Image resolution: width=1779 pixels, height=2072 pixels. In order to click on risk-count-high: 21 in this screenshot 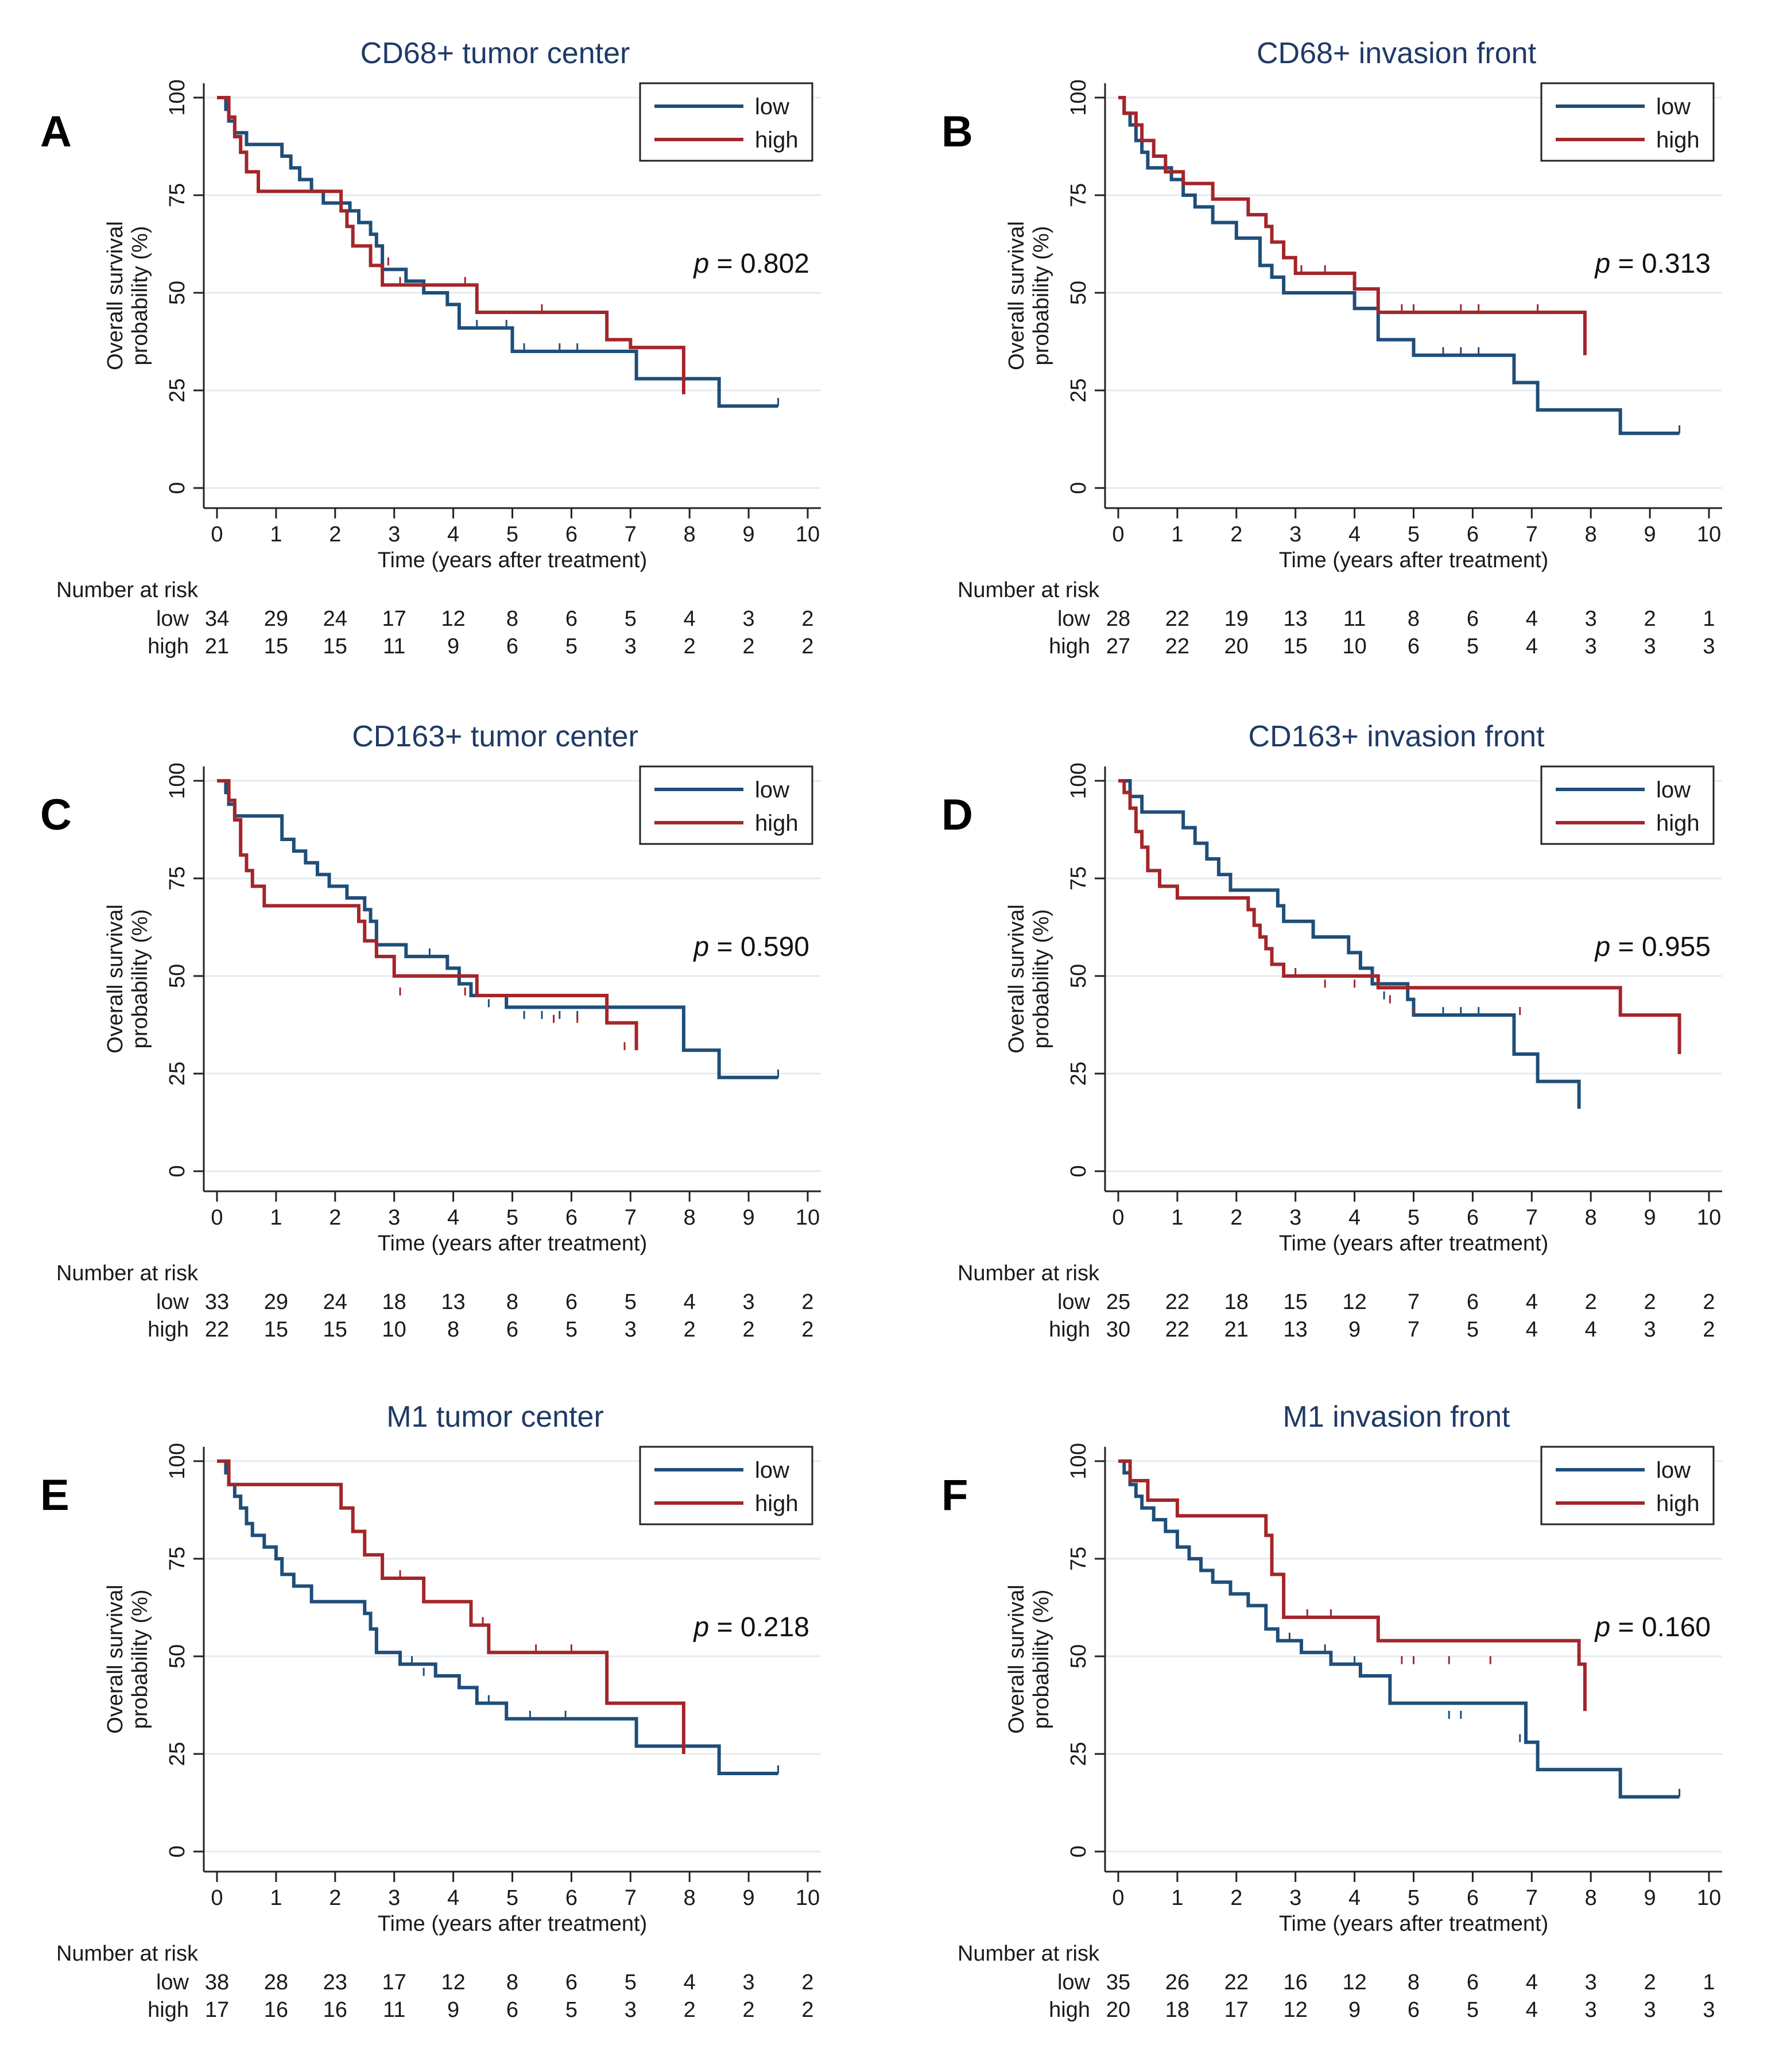, I will do `click(1236, 1330)`.